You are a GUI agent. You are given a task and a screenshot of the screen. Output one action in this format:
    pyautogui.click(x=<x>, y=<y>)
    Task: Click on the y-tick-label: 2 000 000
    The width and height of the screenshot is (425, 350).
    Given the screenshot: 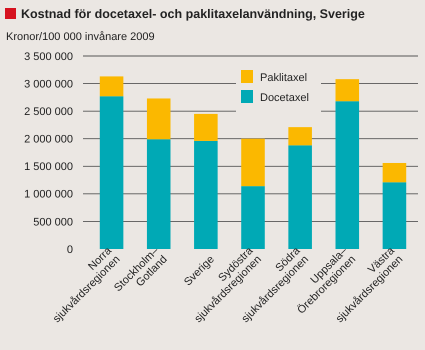 What is the action you would take?
    pyautogui.click(x=48, y=140)
    